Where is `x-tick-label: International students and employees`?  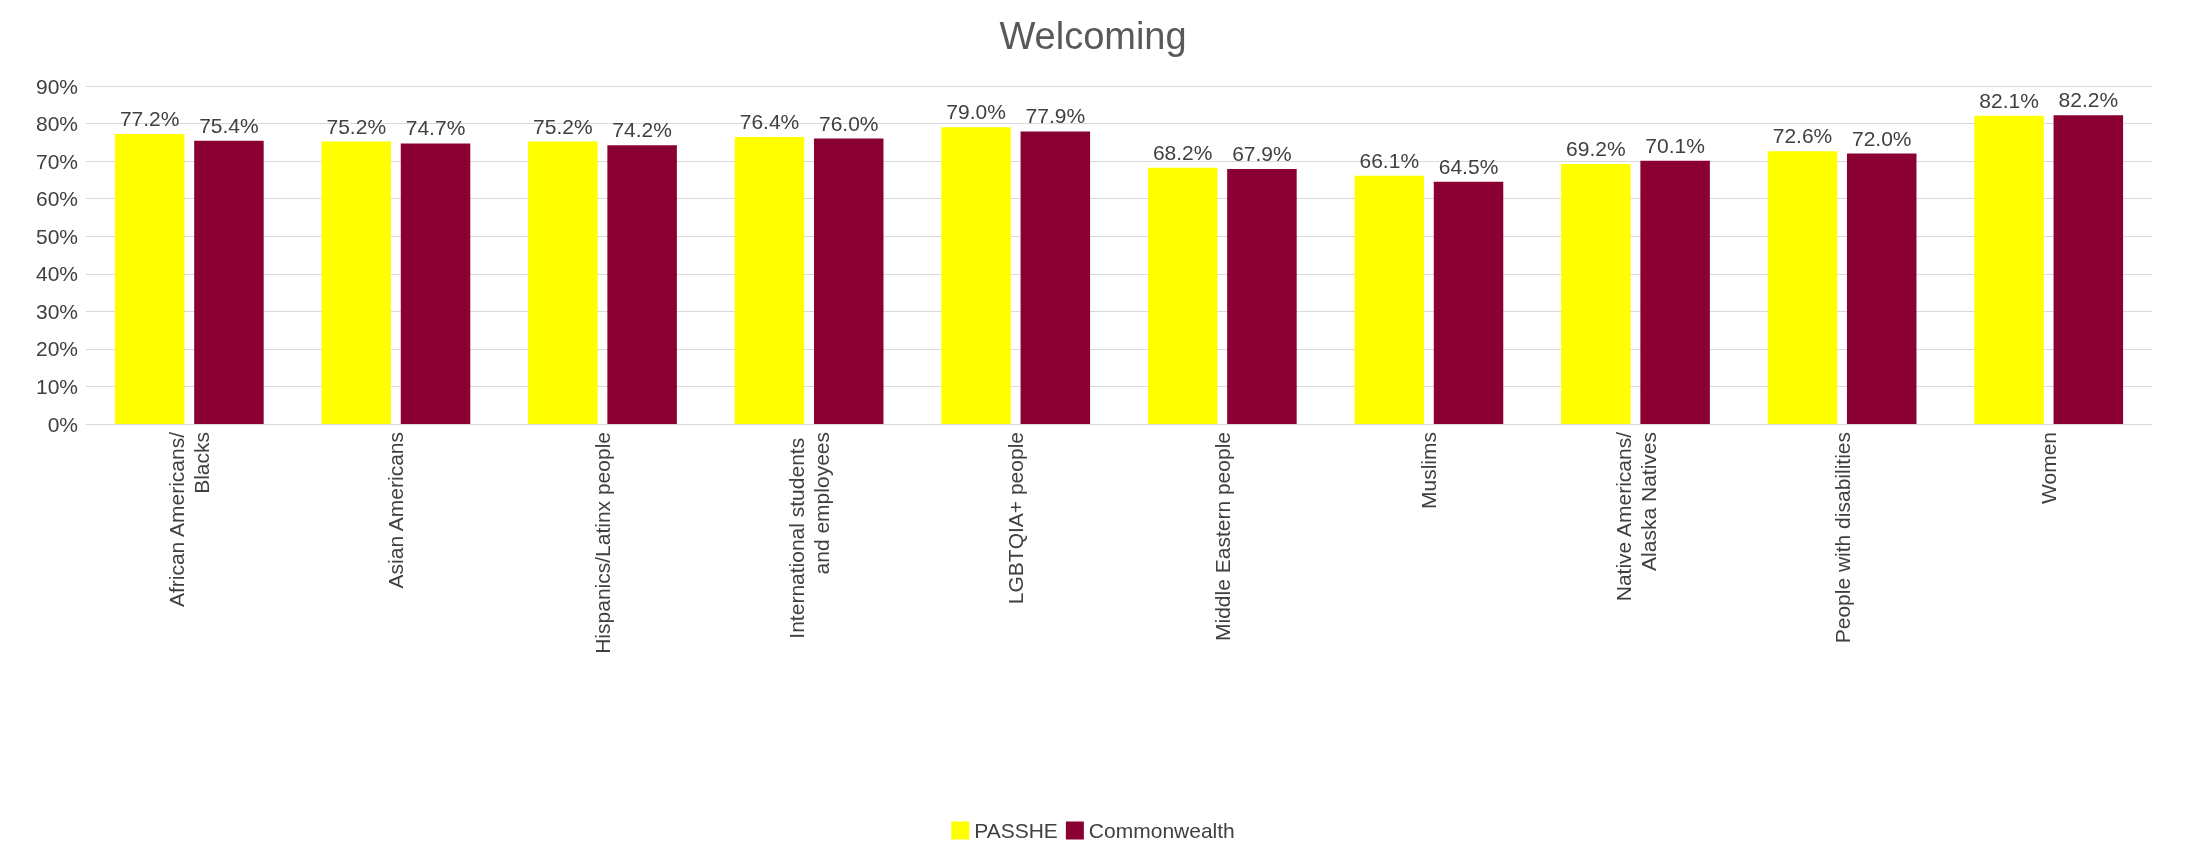 x-tick-label: International students and employees is located at coordinates (809, 535).